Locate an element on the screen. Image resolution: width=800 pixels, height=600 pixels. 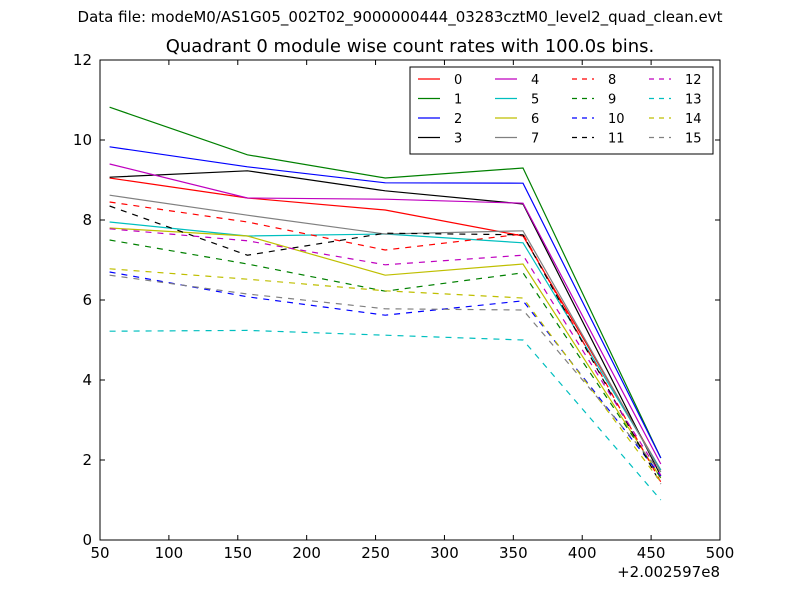
y-tick-label: 12 is located at coordinates (82, 60).